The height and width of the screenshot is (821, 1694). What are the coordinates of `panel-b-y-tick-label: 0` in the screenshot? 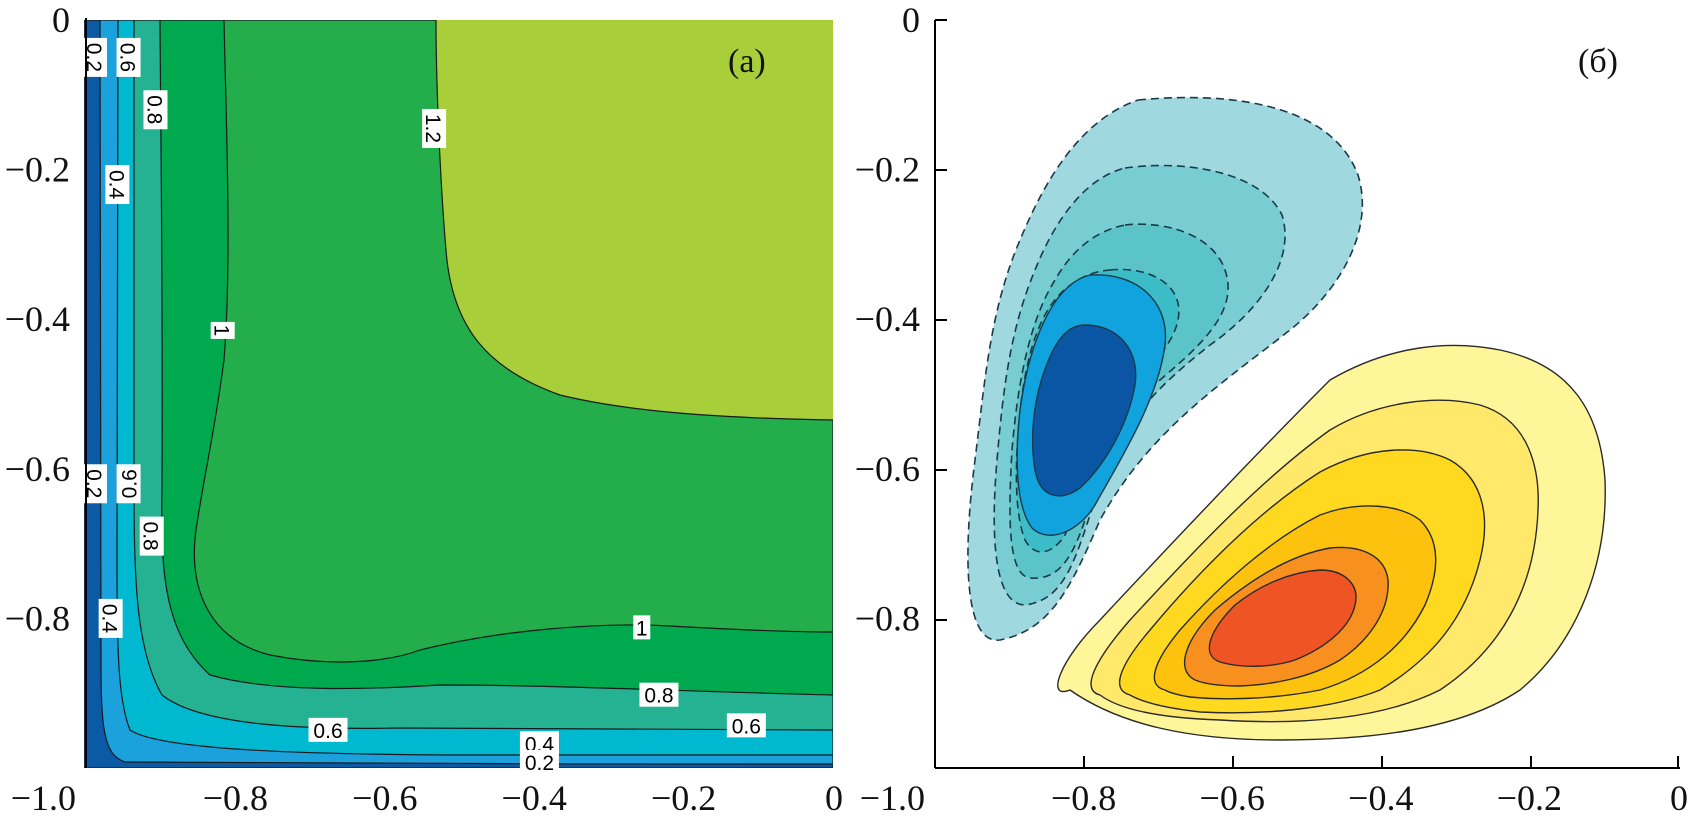 It's located at (911, 20).